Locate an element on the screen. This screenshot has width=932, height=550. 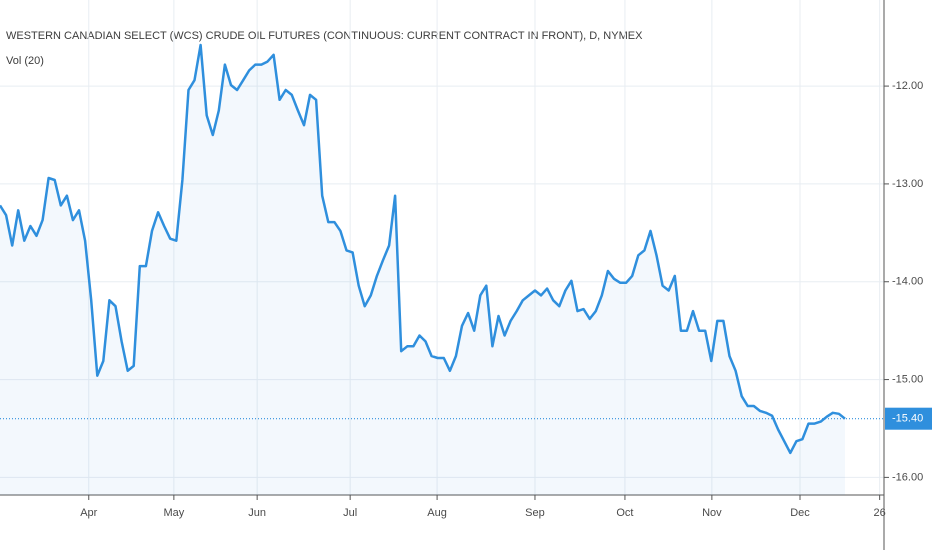
last-price-box is located at coordinates (908, 418).